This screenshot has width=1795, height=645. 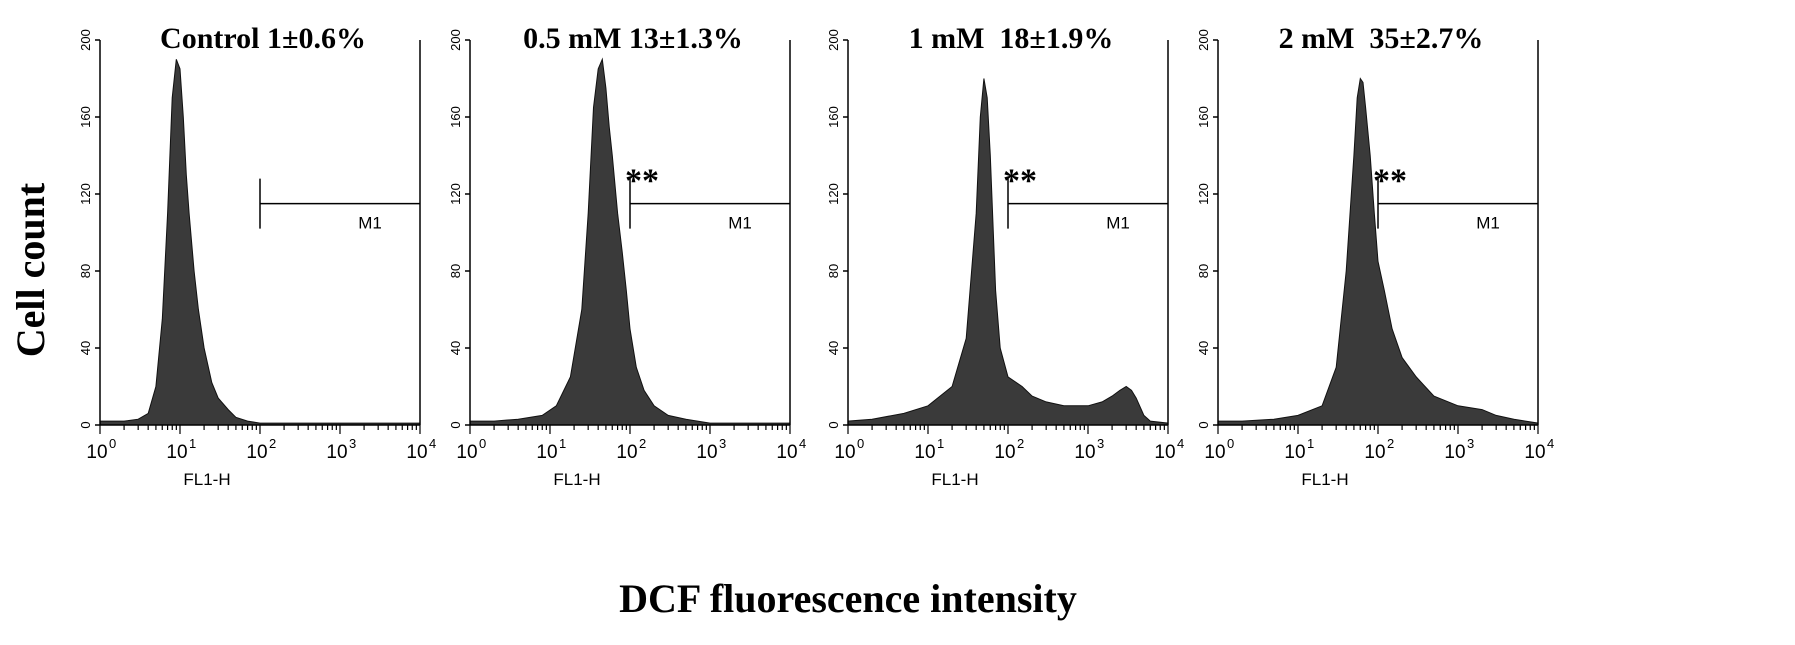 I want to click on panel-title: Control 1±0.6%, so click(x=263, y=38).